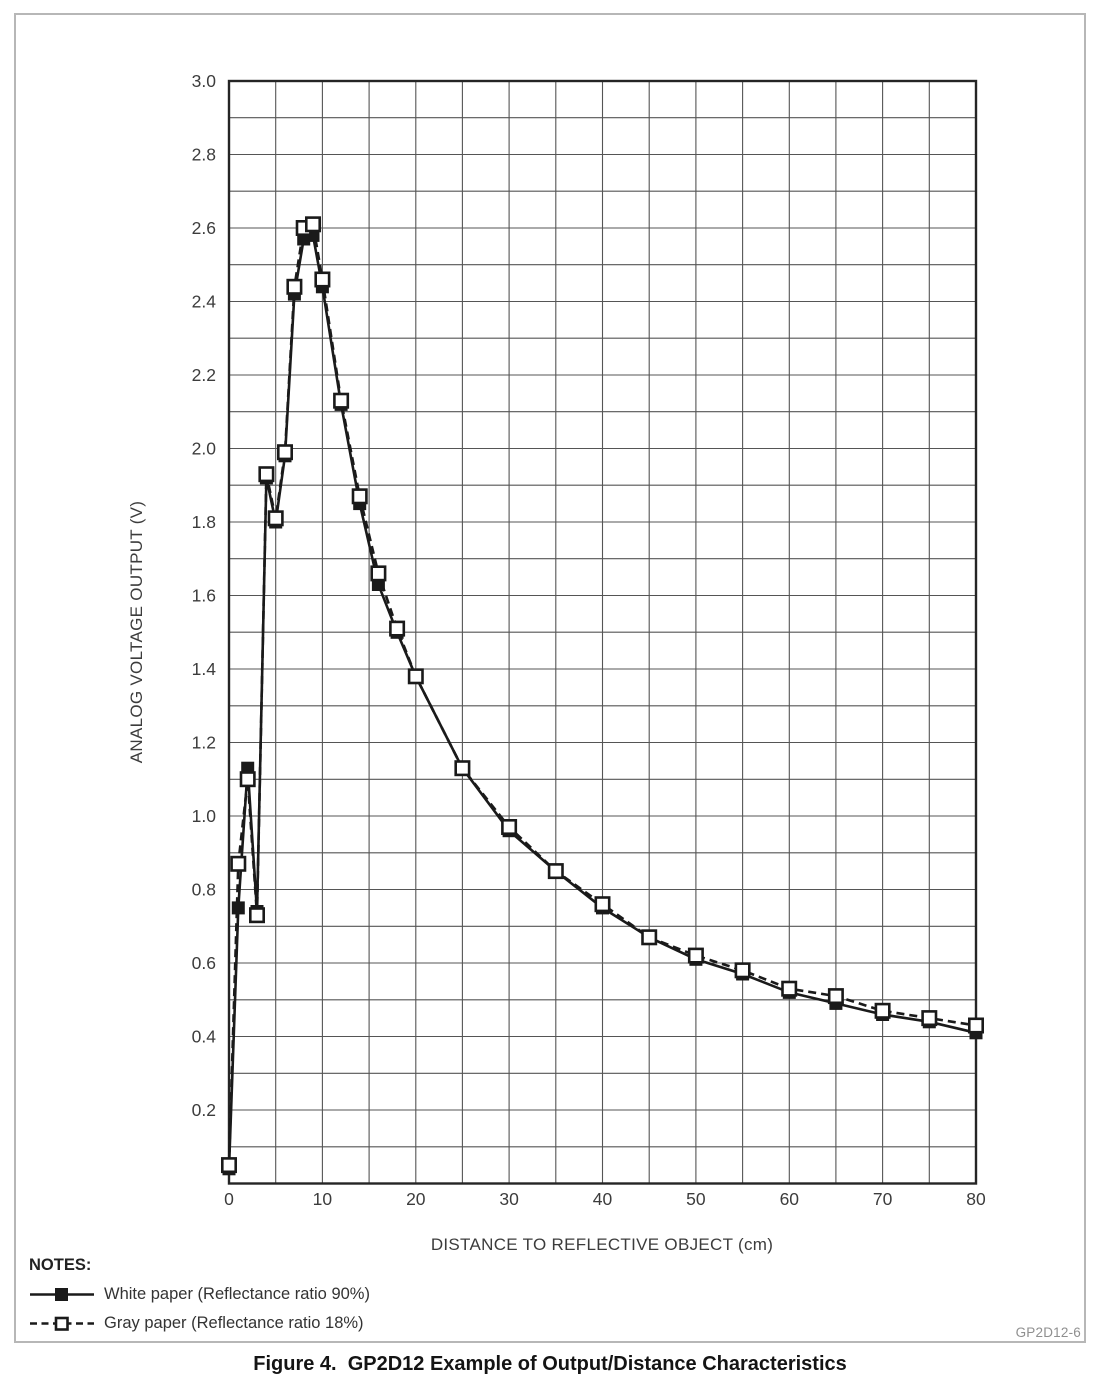 This screenshot has height=1391, width=1100. I want to click on svg-text: 20, so click(416, 1199).